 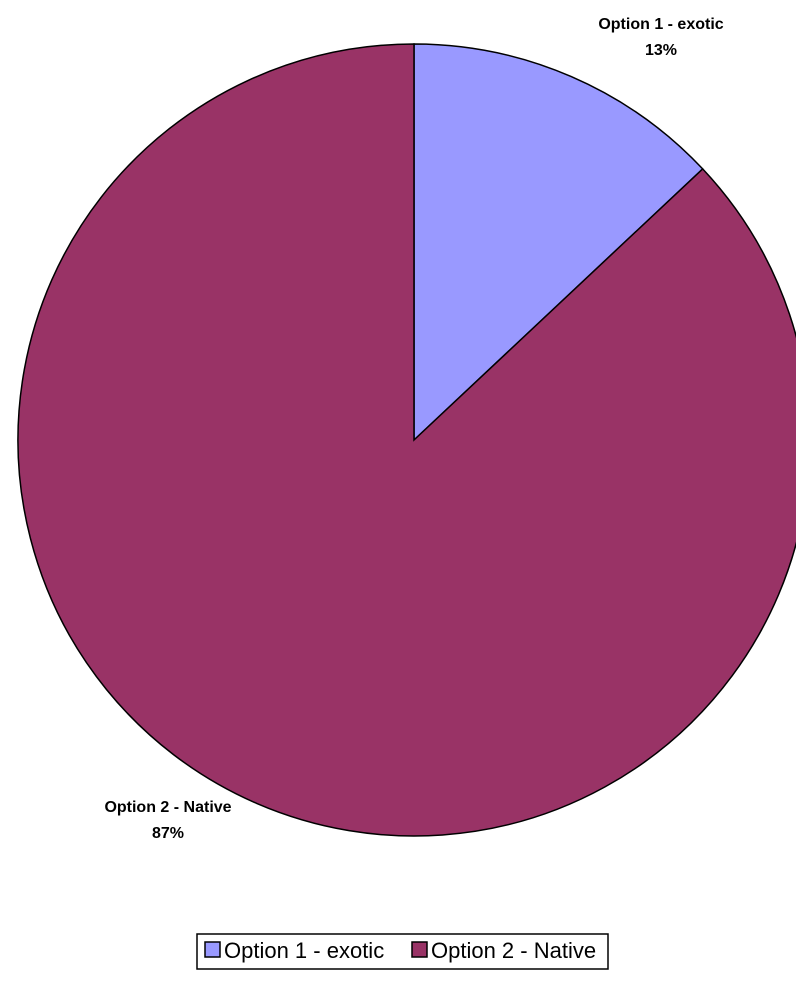 What do you see at coordinates (168, 833) in the screenshot?
I see `slice-label-native-percent: 87%` at bounding box center [168, 833].